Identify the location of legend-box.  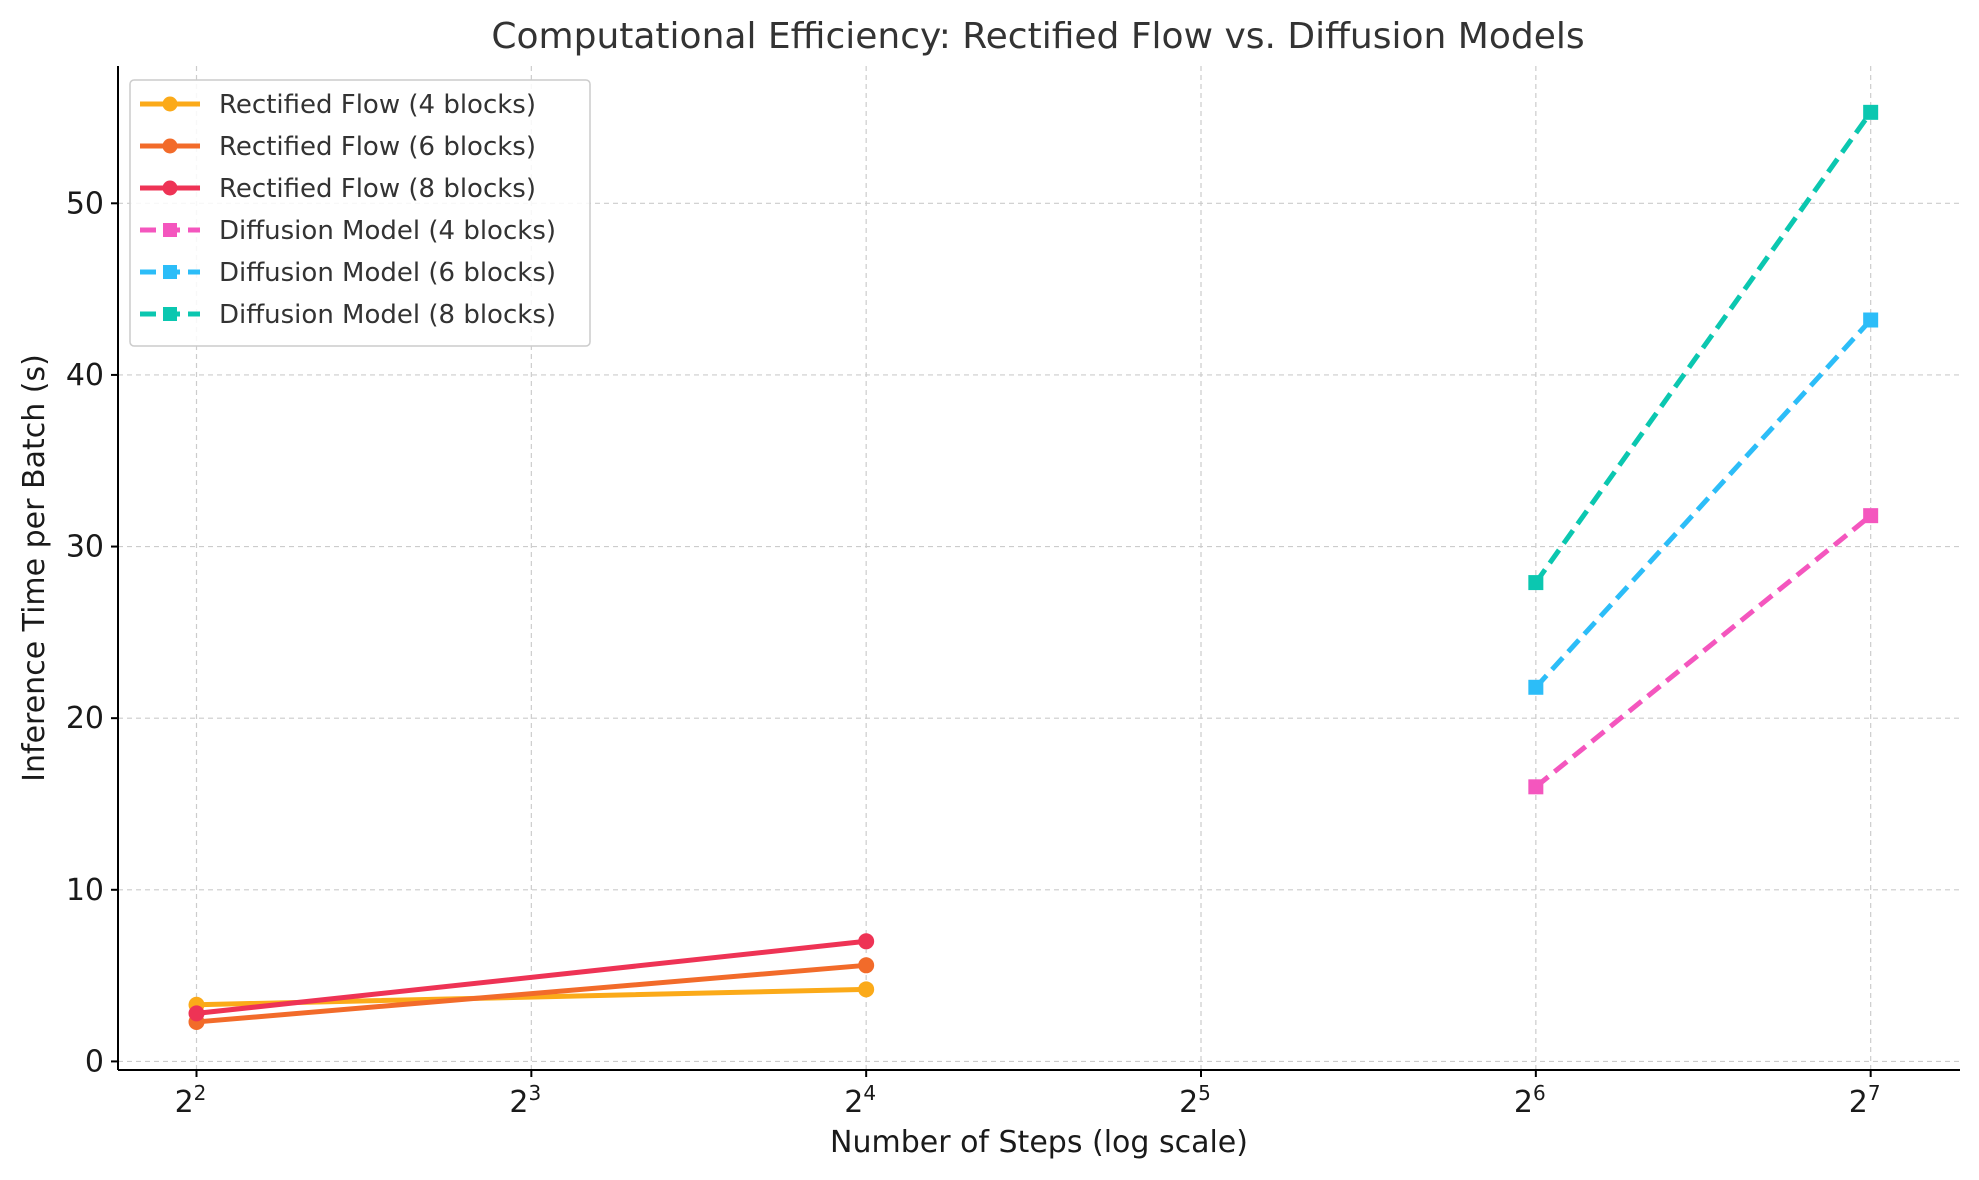
(360, 213).